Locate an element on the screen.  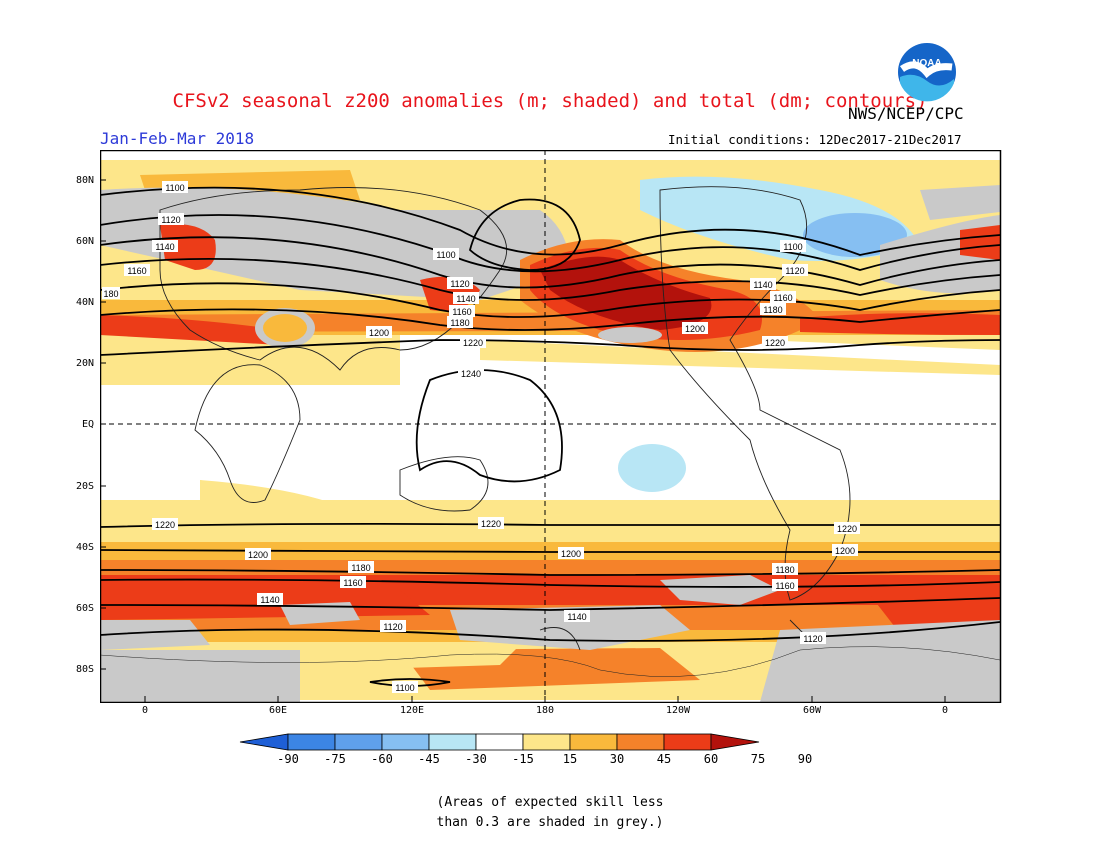
colorbar is located at coordinates (499, 742).